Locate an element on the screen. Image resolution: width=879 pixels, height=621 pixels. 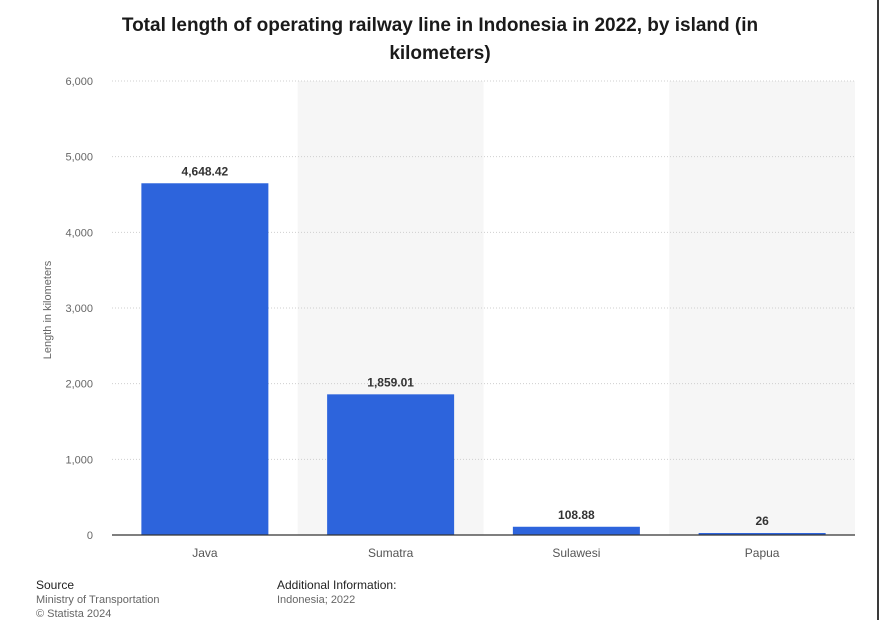
source-heading: Source is located at coordinates (55, 585).